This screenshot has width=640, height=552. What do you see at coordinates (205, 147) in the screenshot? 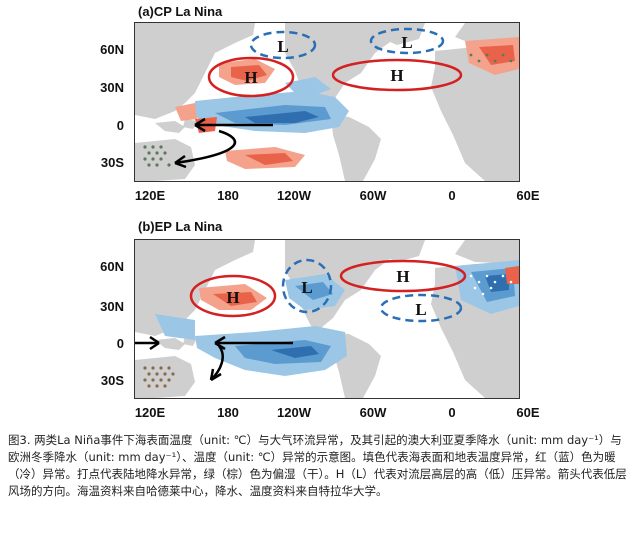
I see `wind-arrow-curve` at bounding box center [205, 147].